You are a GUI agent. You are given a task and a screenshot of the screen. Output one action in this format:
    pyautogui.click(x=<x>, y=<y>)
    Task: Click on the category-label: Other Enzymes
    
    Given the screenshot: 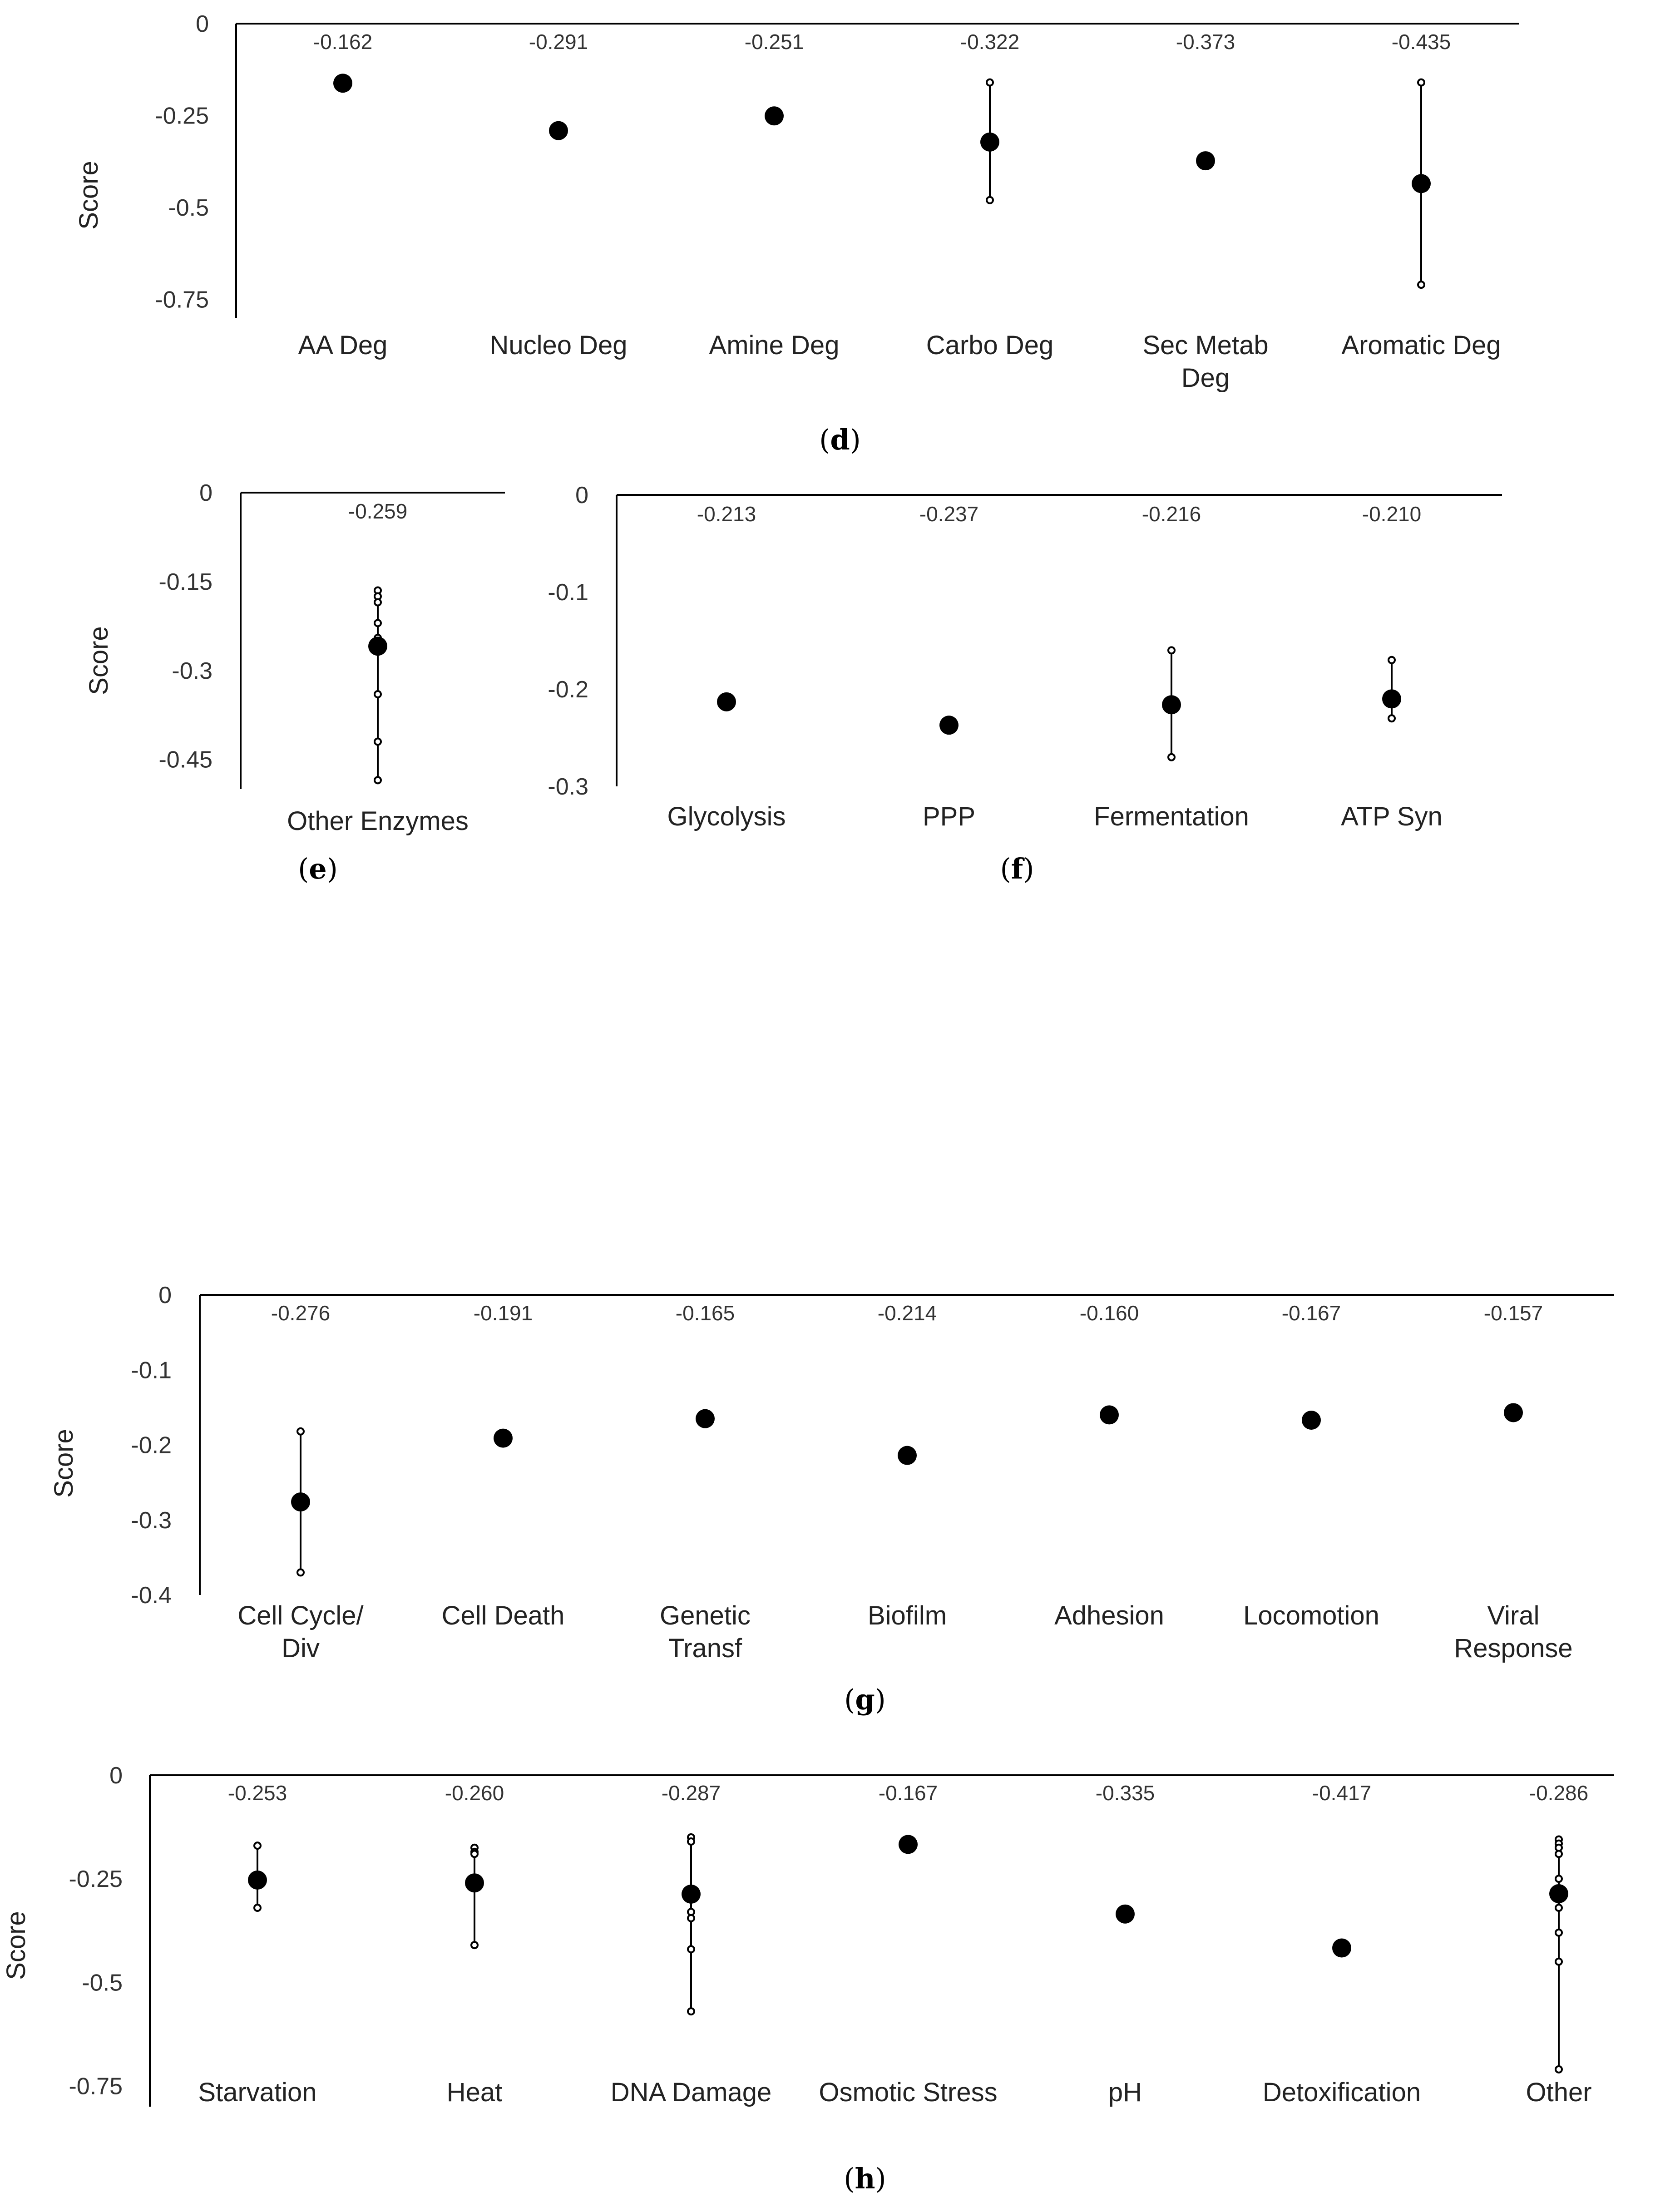 What is the action you would take?
    pyautogui.click(x=378, y=821)
    